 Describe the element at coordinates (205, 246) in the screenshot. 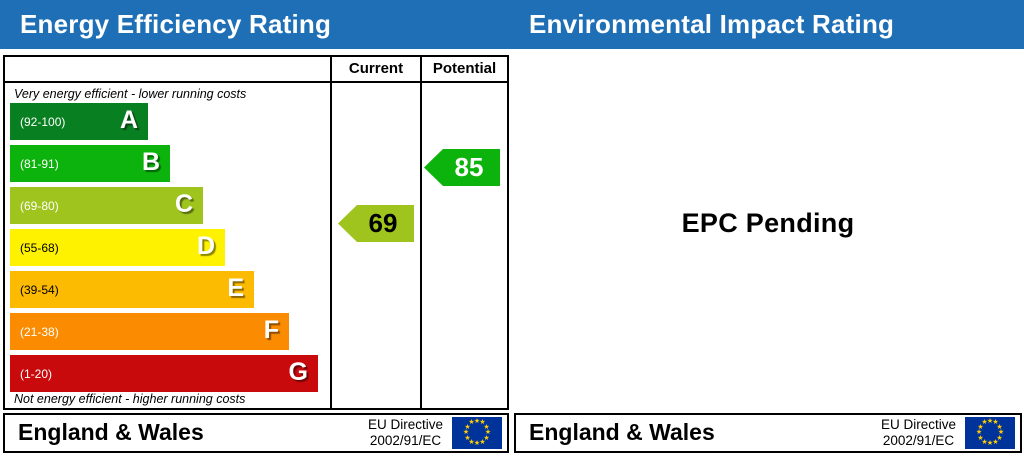

I see `band-d-letter: D` at that location.